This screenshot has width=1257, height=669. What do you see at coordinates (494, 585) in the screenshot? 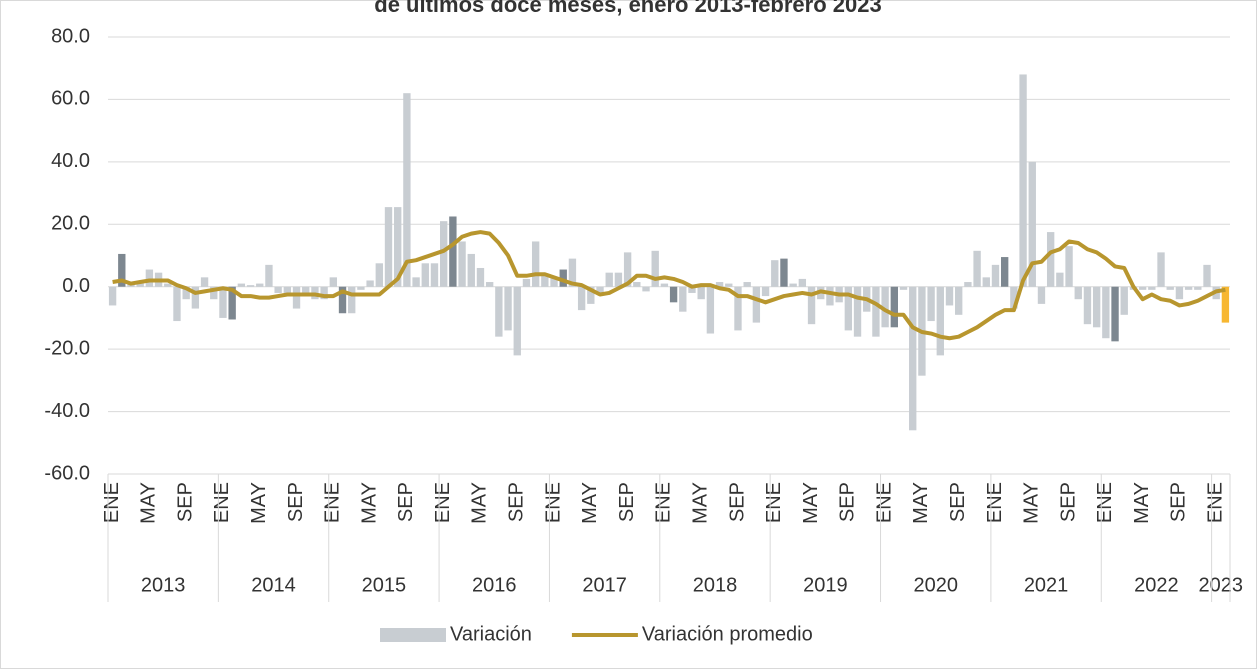
I see `year-label: 2016` at bounding box center [494, 585].